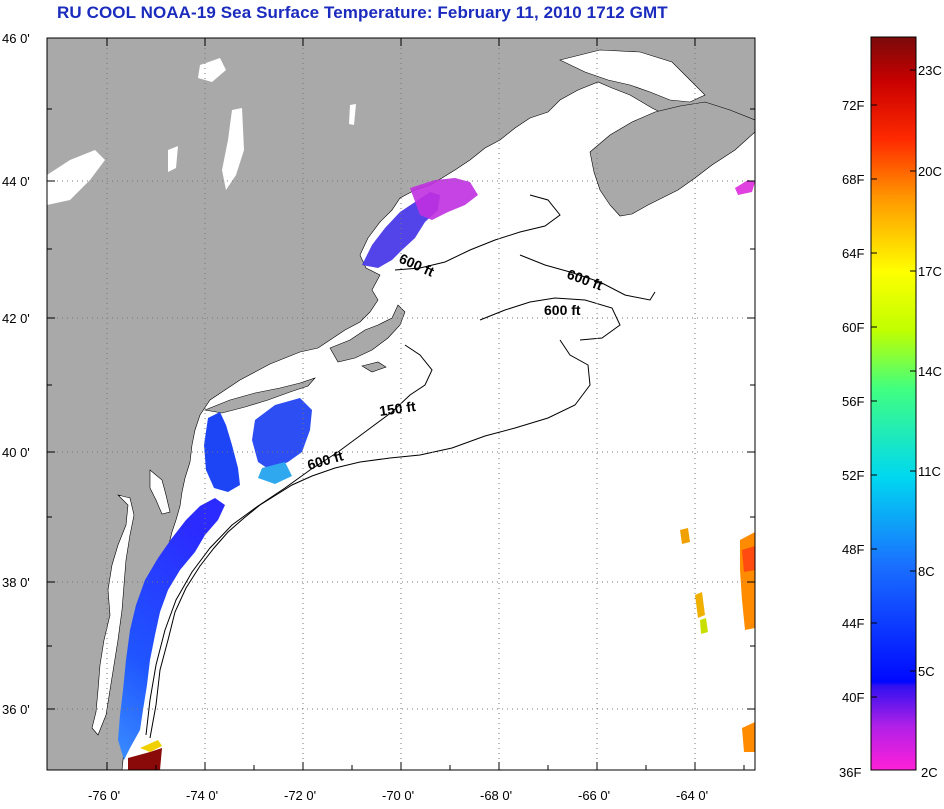 Image resolution: width=944 pixels, height=809 pixels. Describe the element at coordinates (374, 367) in the screenshot. I see `land-nantucket` at that location.